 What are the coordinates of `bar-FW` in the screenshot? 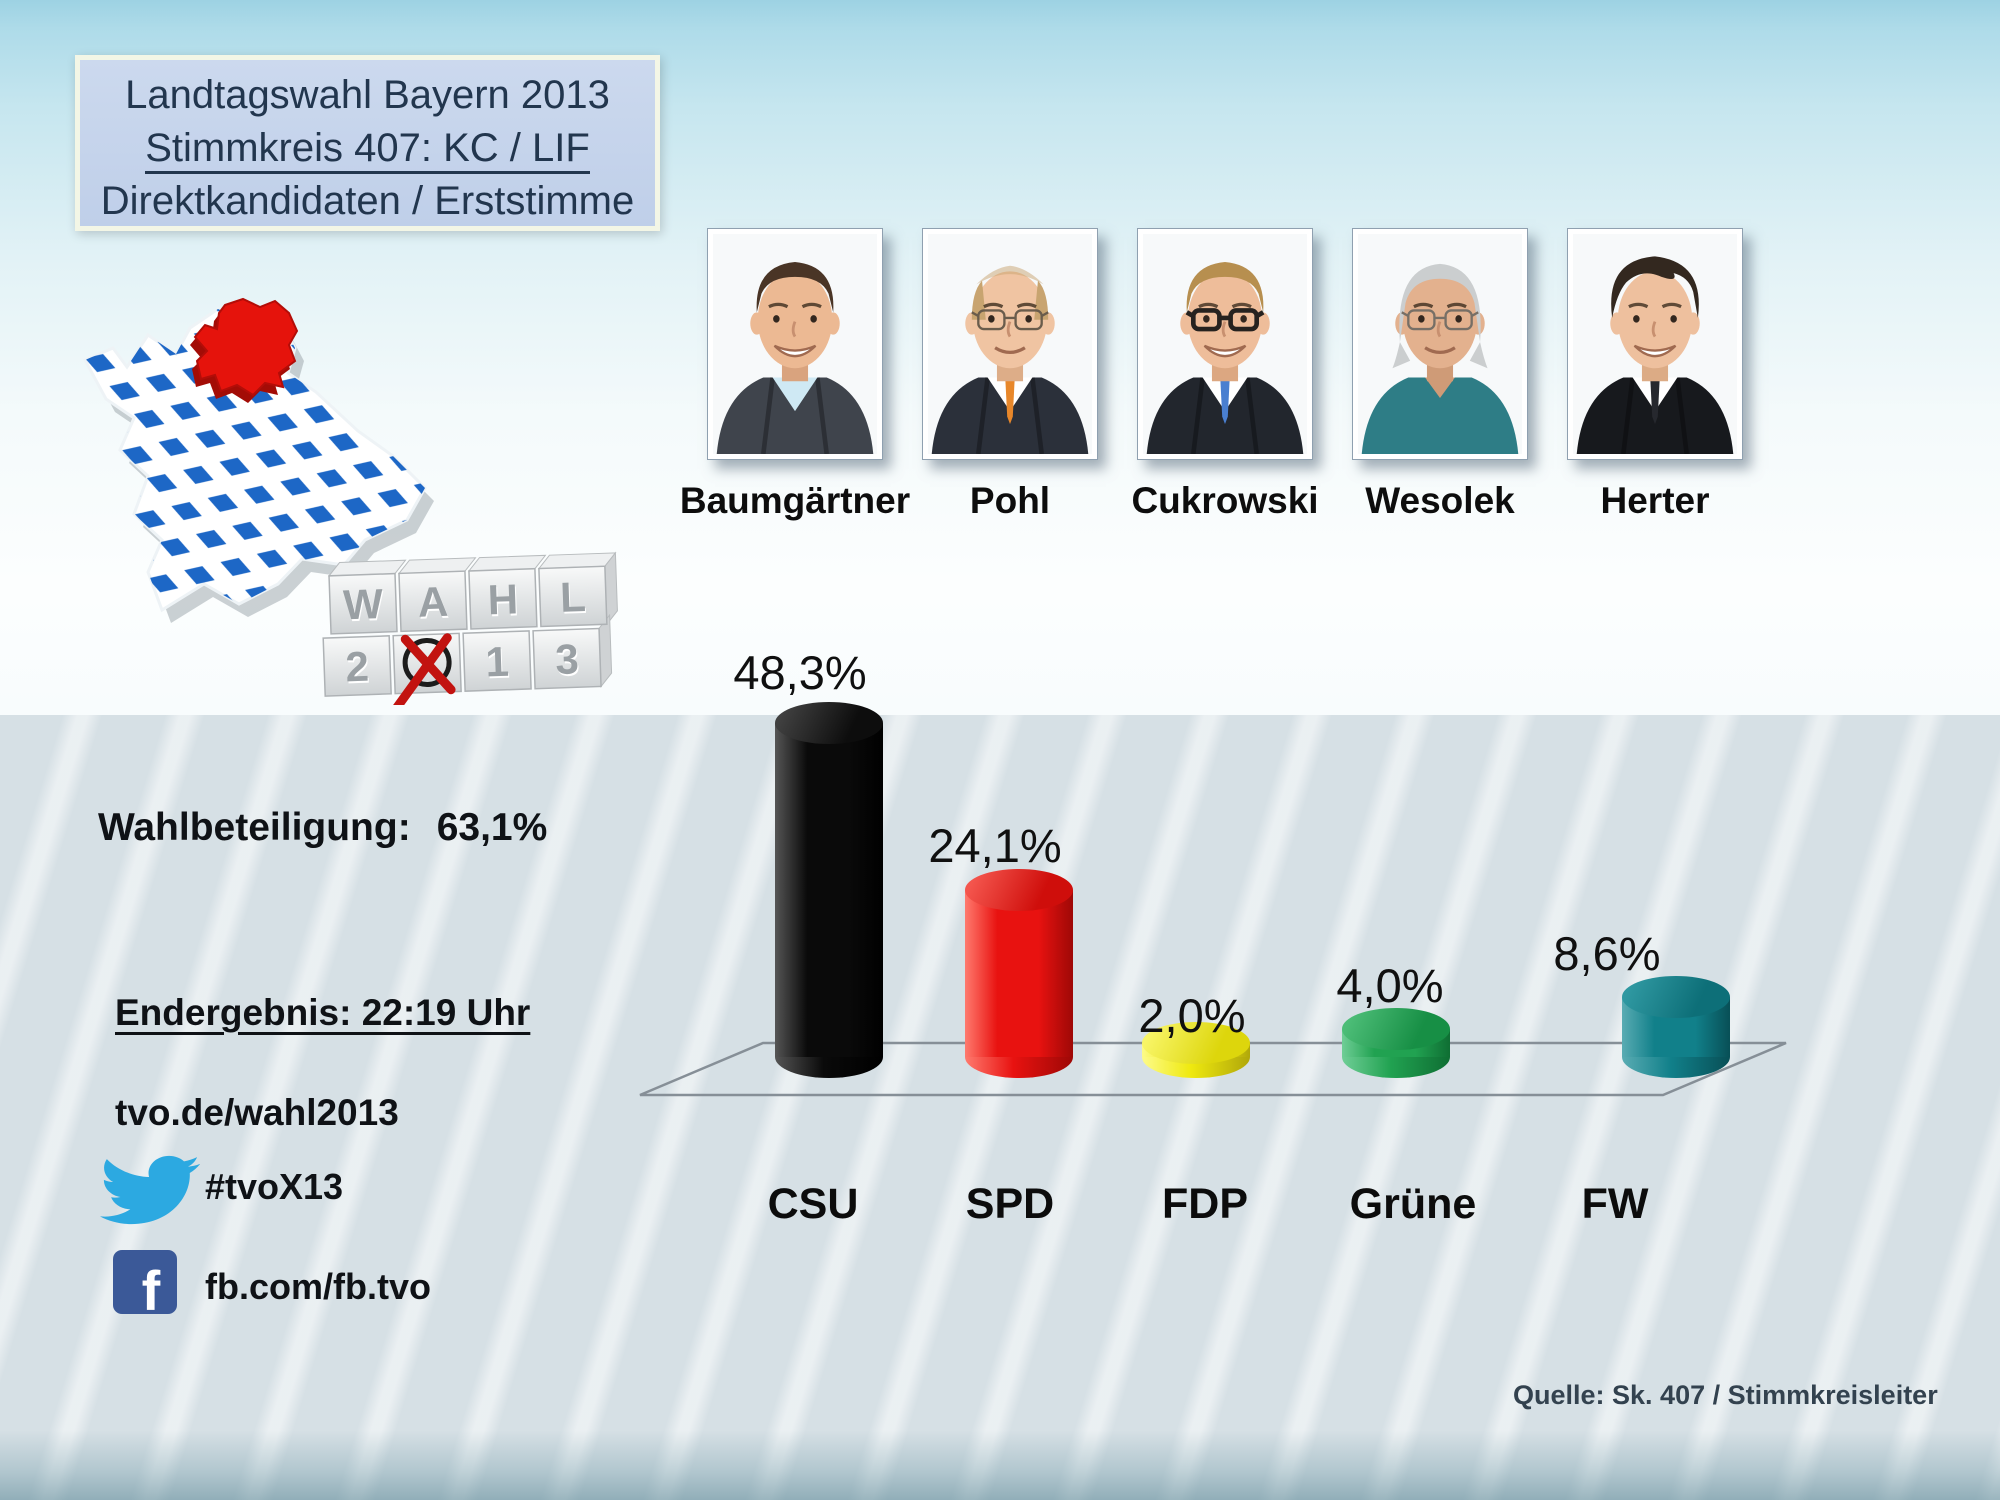 It's located at (1676, 997).